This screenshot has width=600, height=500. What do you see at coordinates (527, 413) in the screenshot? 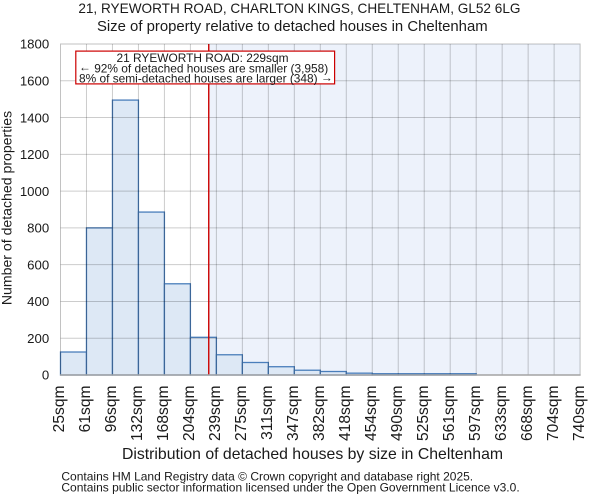
I see `svg-text: 668sqm` at bounding box center [527, 413].